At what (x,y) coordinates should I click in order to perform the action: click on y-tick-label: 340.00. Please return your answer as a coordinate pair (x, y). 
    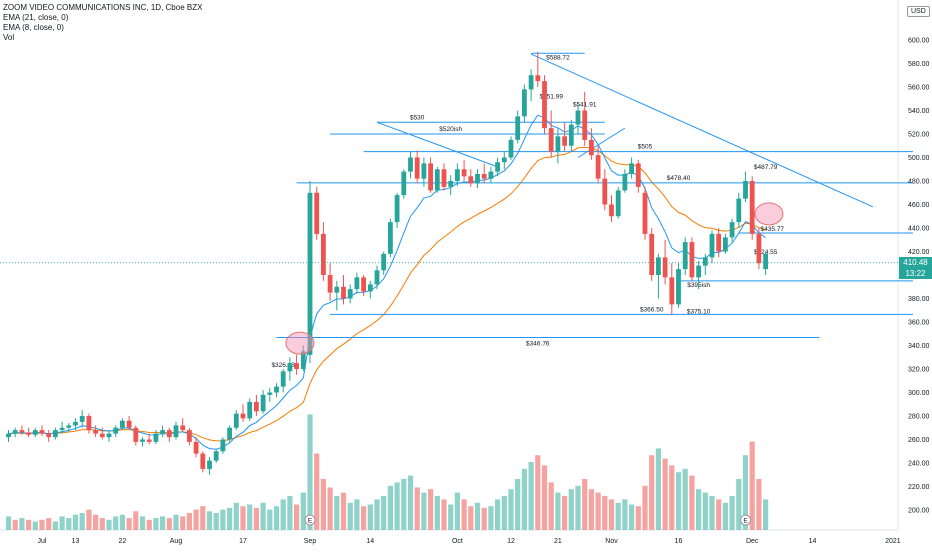
    Looking at the image, I should click on (919, 346).